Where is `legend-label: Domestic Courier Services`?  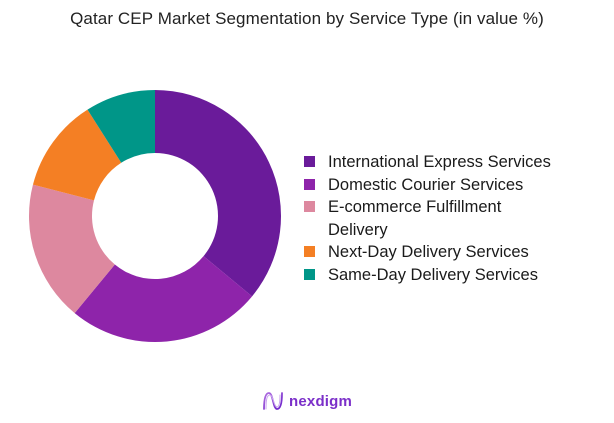 legend-label: Domestic Courier Services is located at coordinates (426, 184).